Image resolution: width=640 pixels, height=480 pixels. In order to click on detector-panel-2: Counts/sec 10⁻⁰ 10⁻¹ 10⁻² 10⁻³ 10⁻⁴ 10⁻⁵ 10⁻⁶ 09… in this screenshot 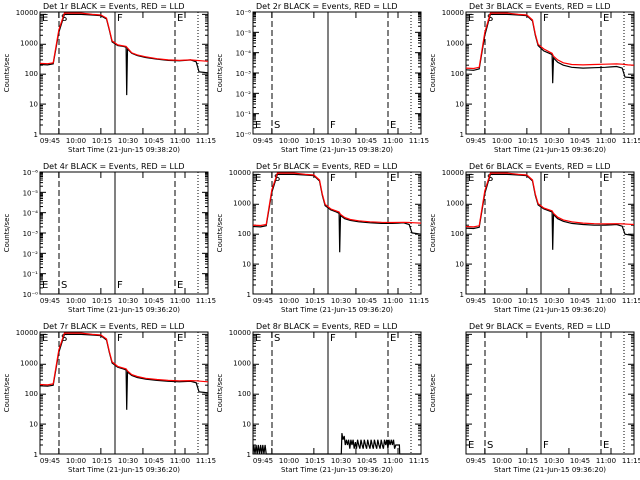, I will do `click(322, 77)`.